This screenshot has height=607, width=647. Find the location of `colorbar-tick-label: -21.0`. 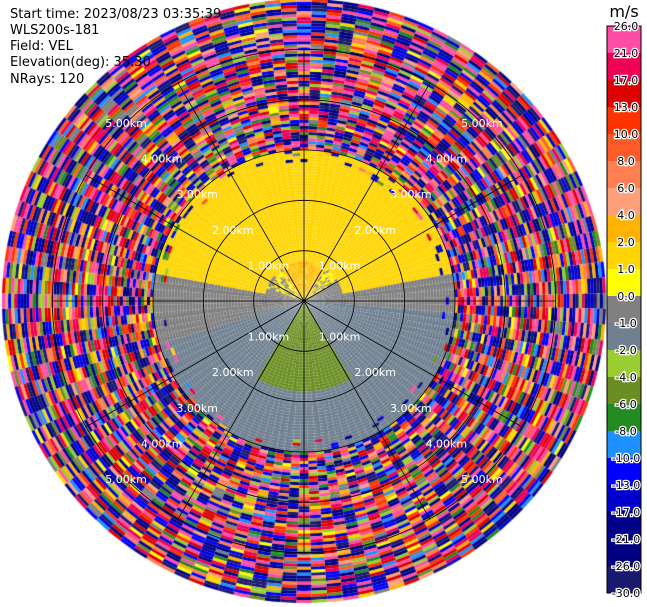

colorbar-tick-label: -21.0 is located at coordinates (626, 539).